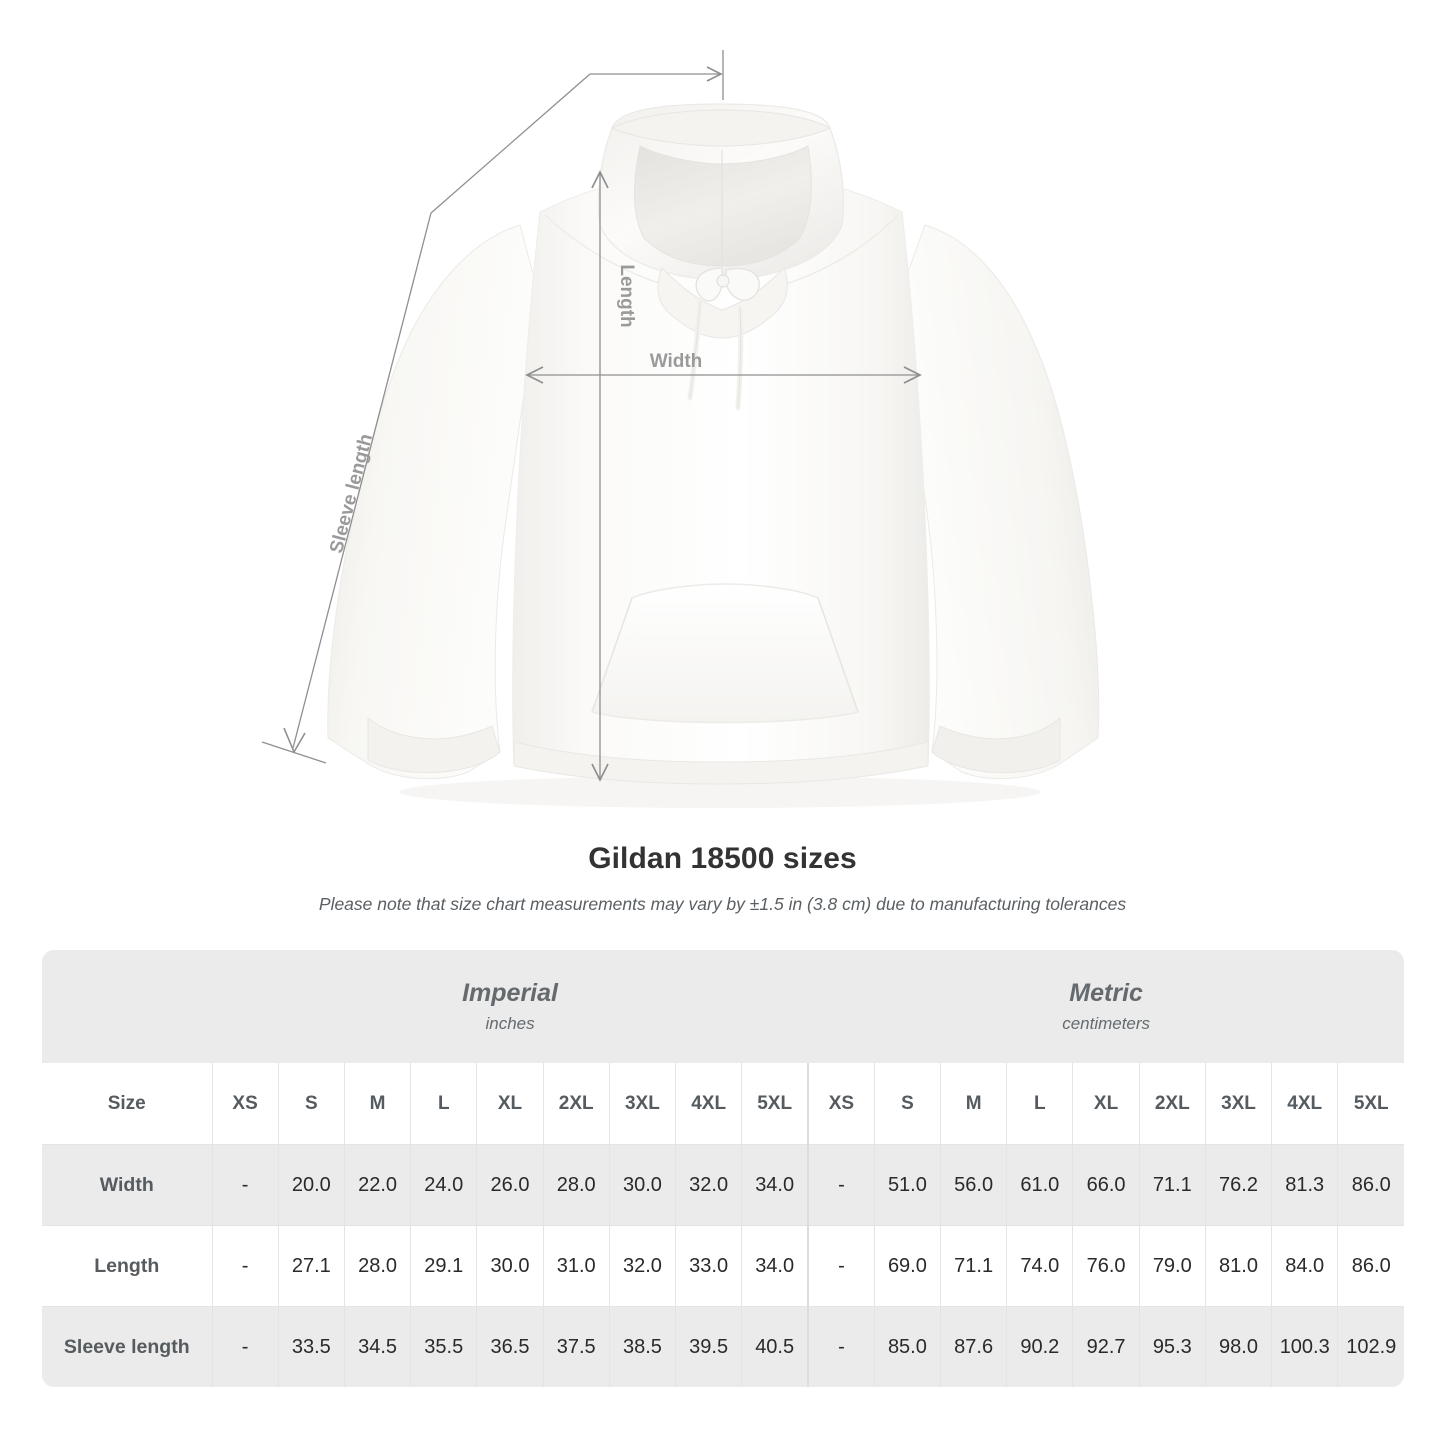  What do you see at coordinates (709, 1266) in the screenshot?
I see `cell-imperial: 33.0` at bounding box center [709, 1266].